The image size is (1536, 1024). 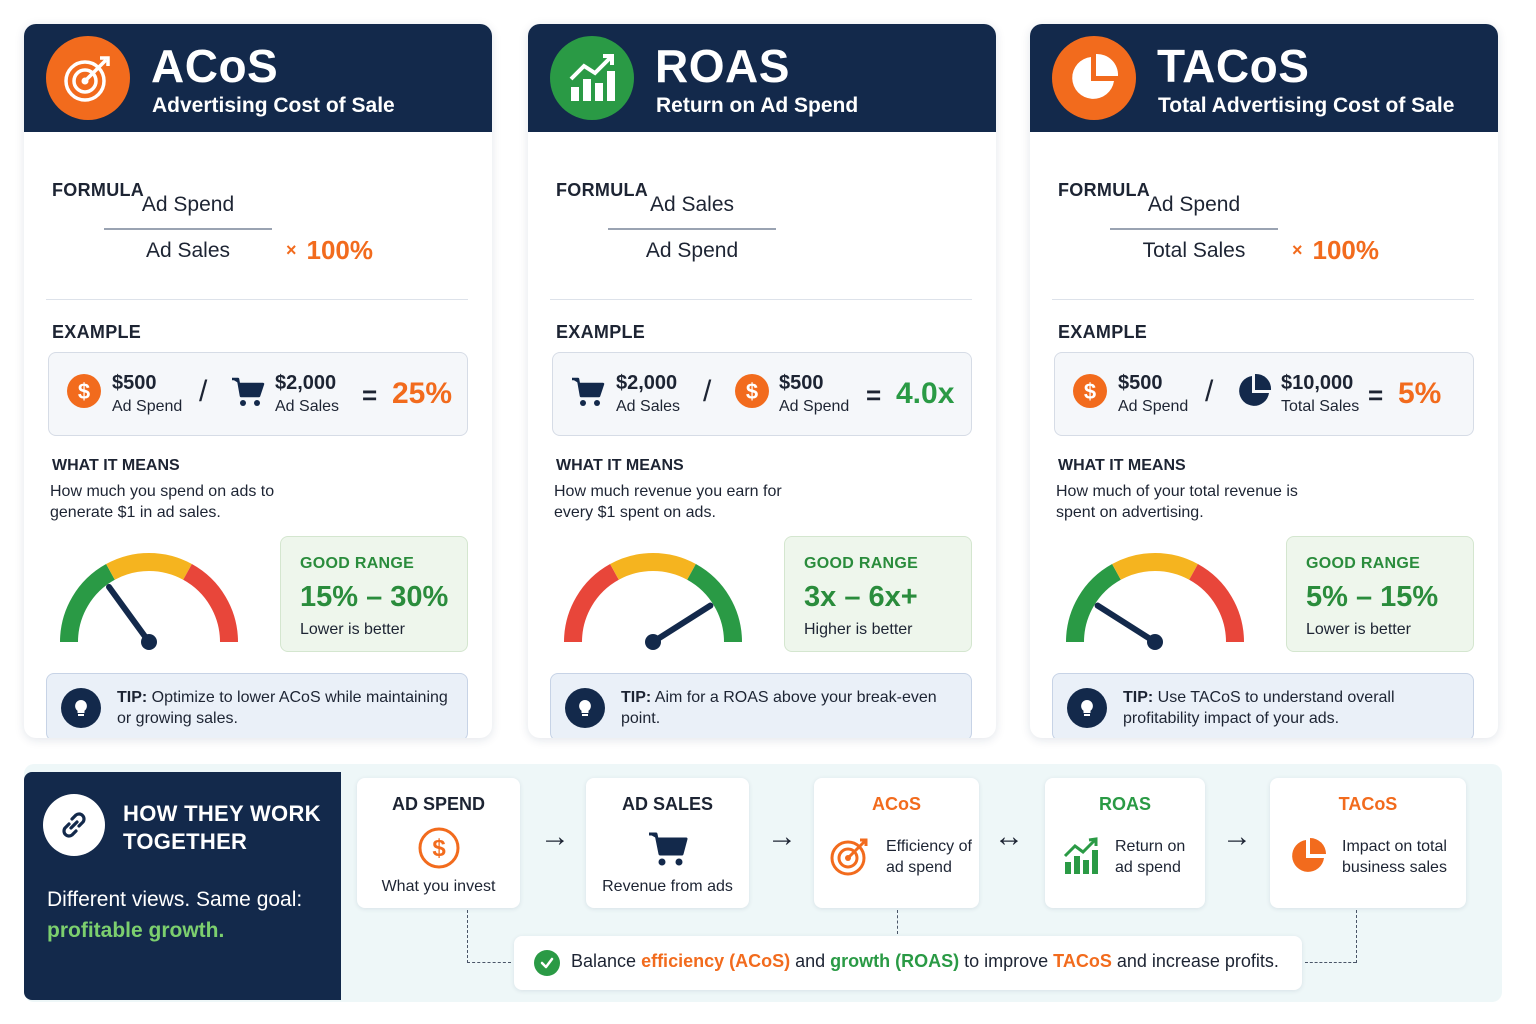 What do you see at coordinates (136, 930) in the screenshot?
I see `profitable-growth-highlight: profitable growth.` at bounding box center [136, 930].